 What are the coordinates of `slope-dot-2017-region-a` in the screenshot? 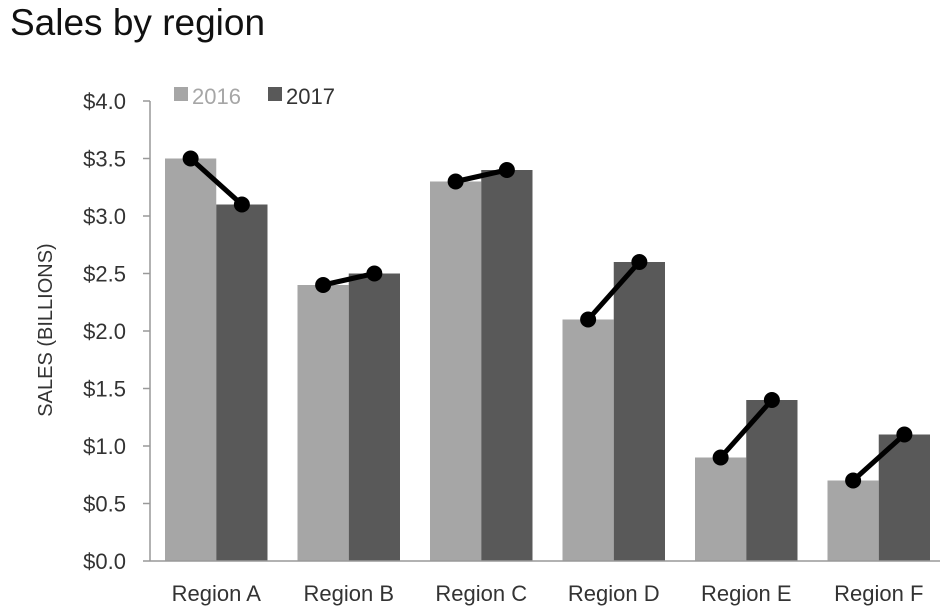 It's located at (241, 204).